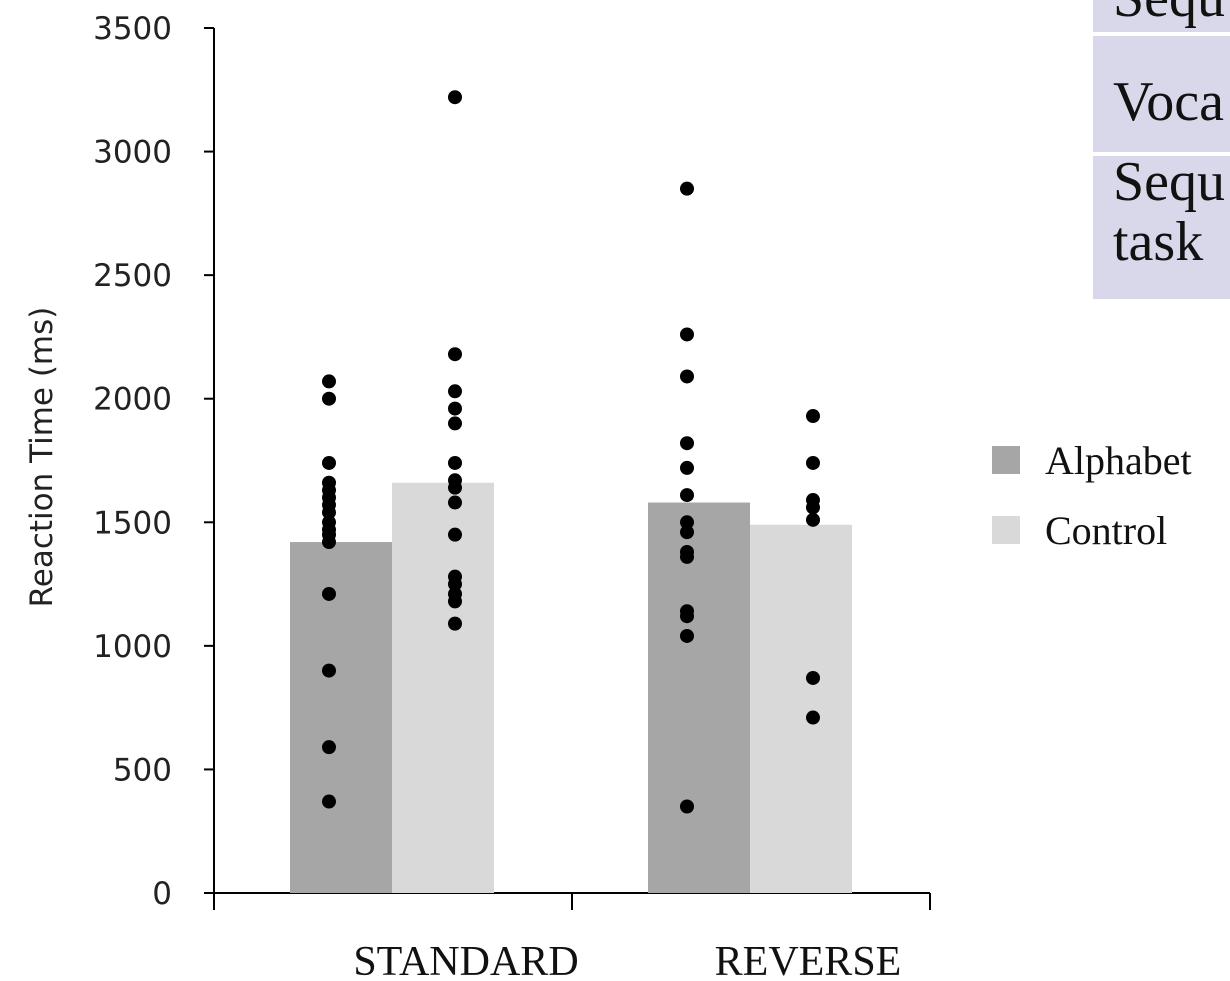  I want to click on y-tick-label: 0, so click(162, 894).